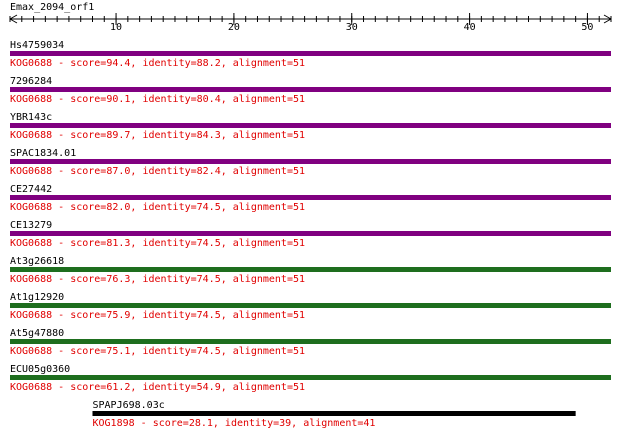  I want to click on hit-name: Hs4759034, so click(37, 45).